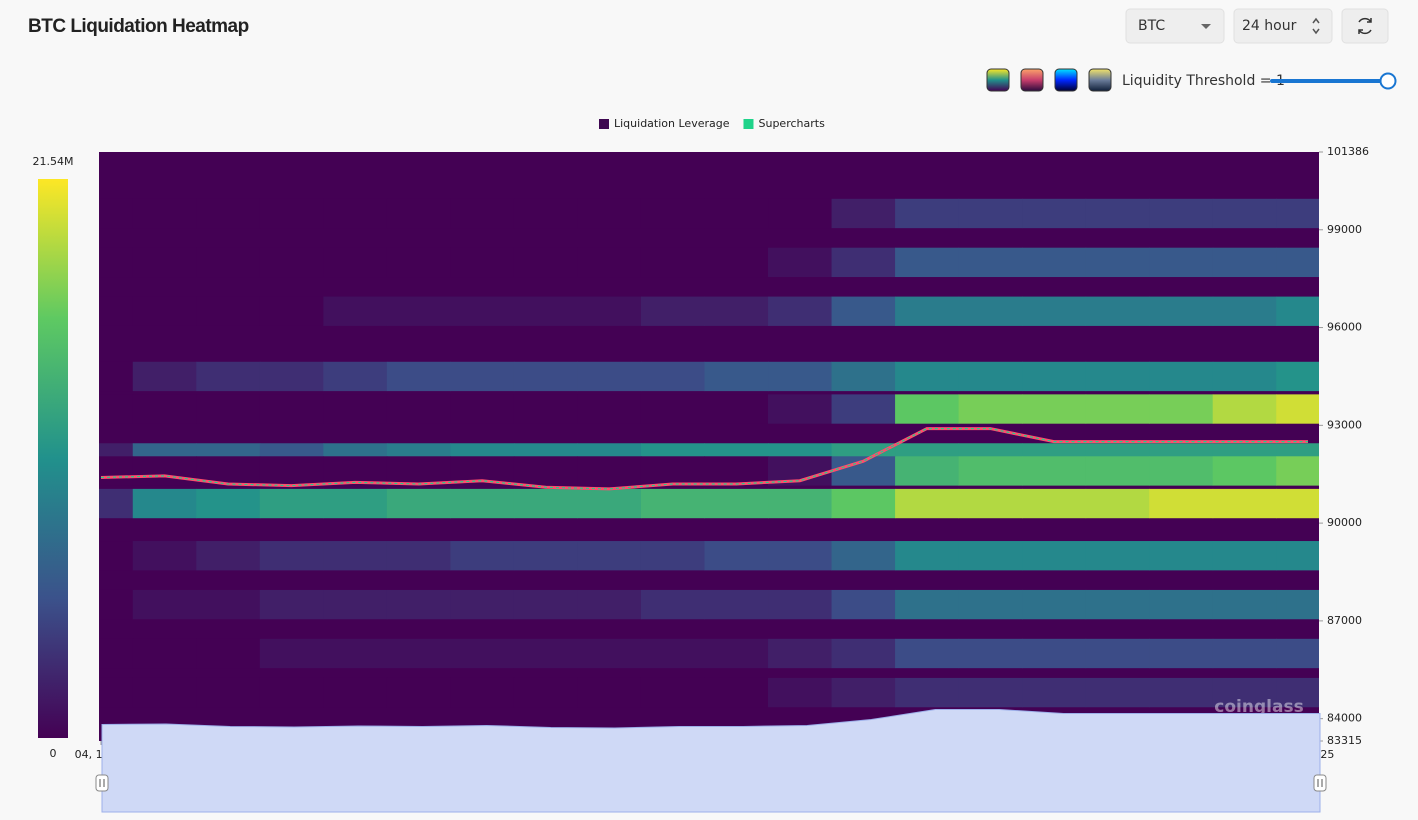 This screenshot has height=820, width=1418. What do you see at coordinates (53, 161) in the screenshot?
I see `colorbar-label: 21.54M` at bounding box center [53, 161].